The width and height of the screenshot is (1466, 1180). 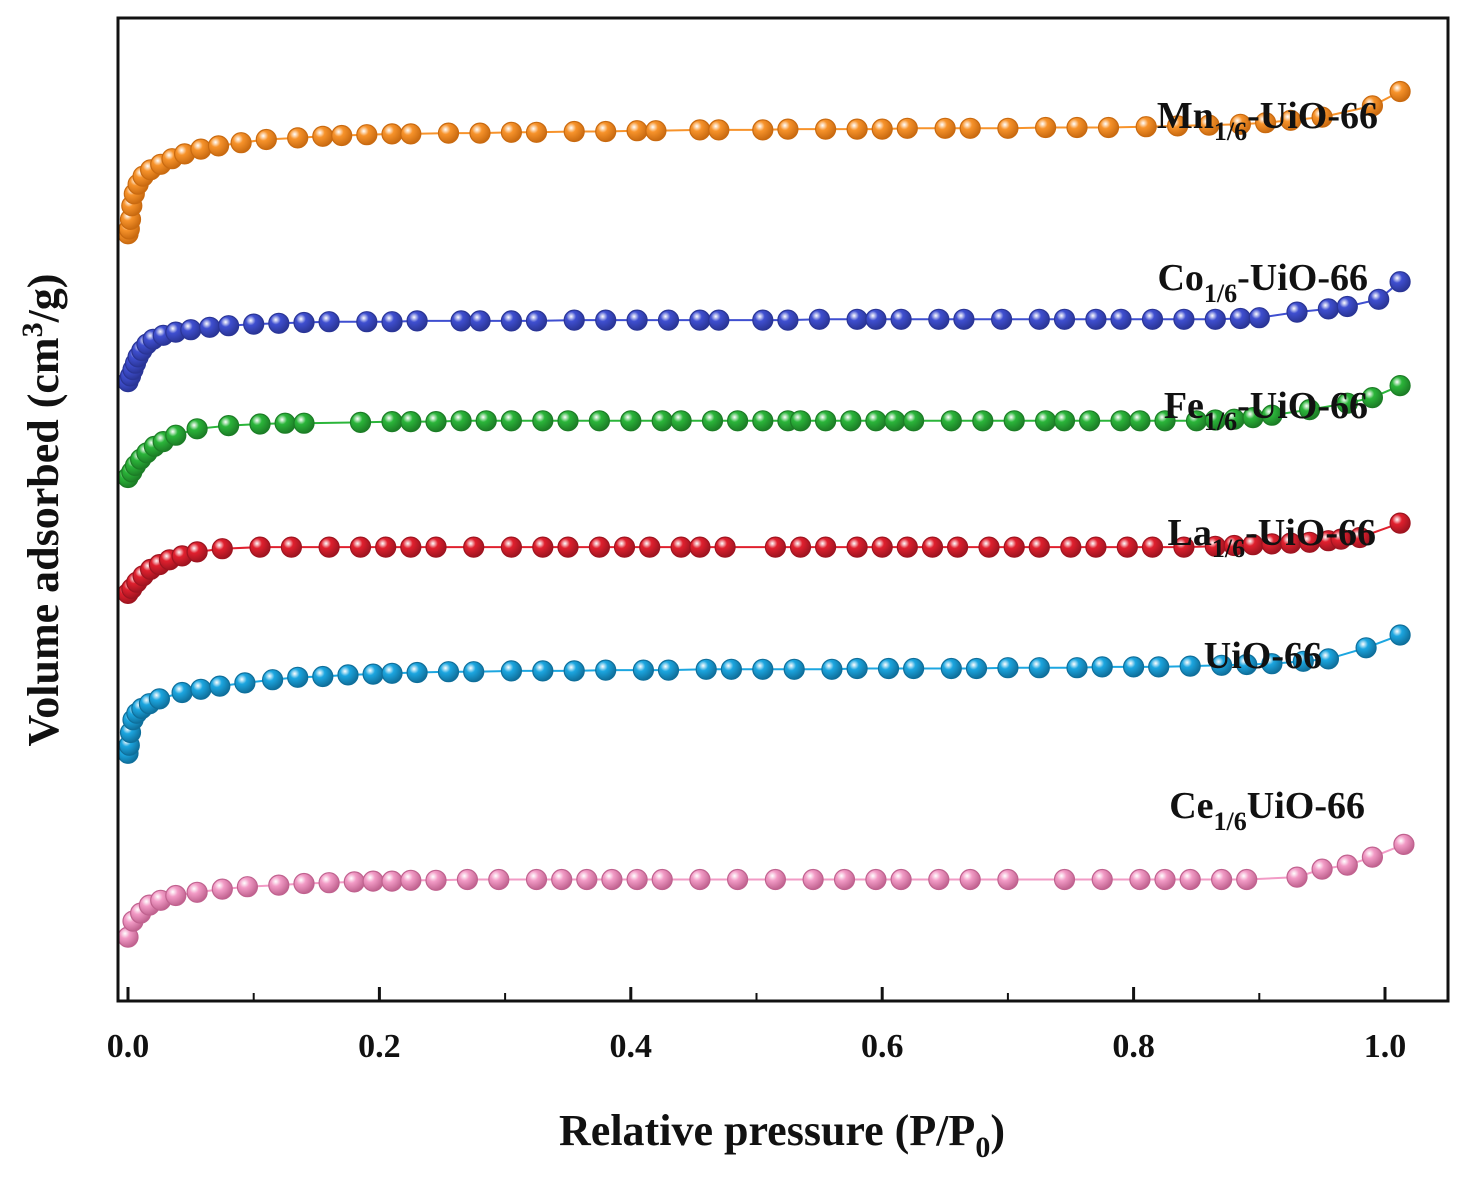 What do you see at coordinates (1272, 537) in the screenshot?
I see `series-label: La1/6-UiO-66` at bounding box center [1272, 537].